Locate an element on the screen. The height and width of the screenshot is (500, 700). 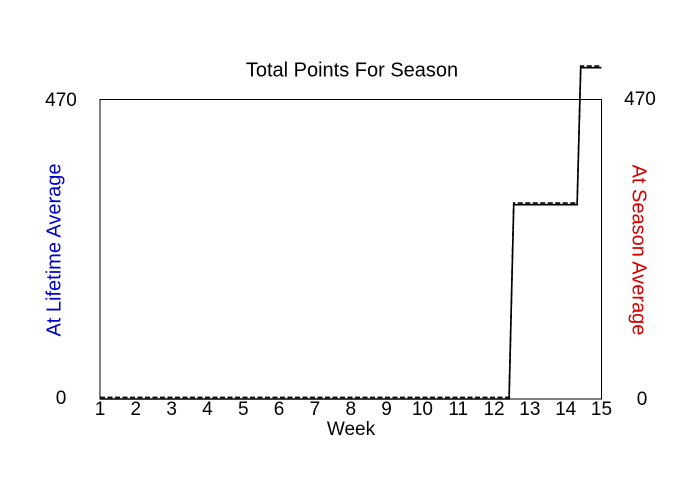
x-tick-label: 9 is located at coordinates (386, 409).